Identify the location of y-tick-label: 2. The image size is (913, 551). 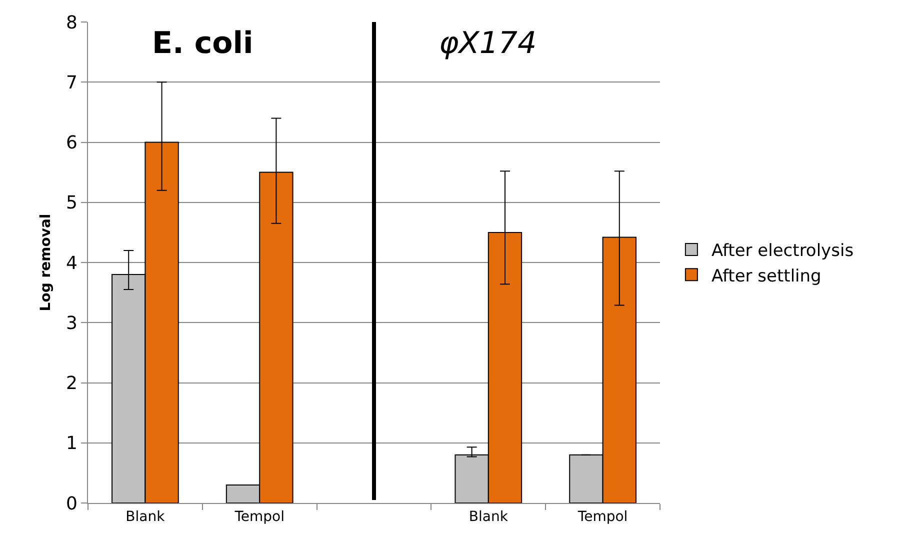
(72, 383).